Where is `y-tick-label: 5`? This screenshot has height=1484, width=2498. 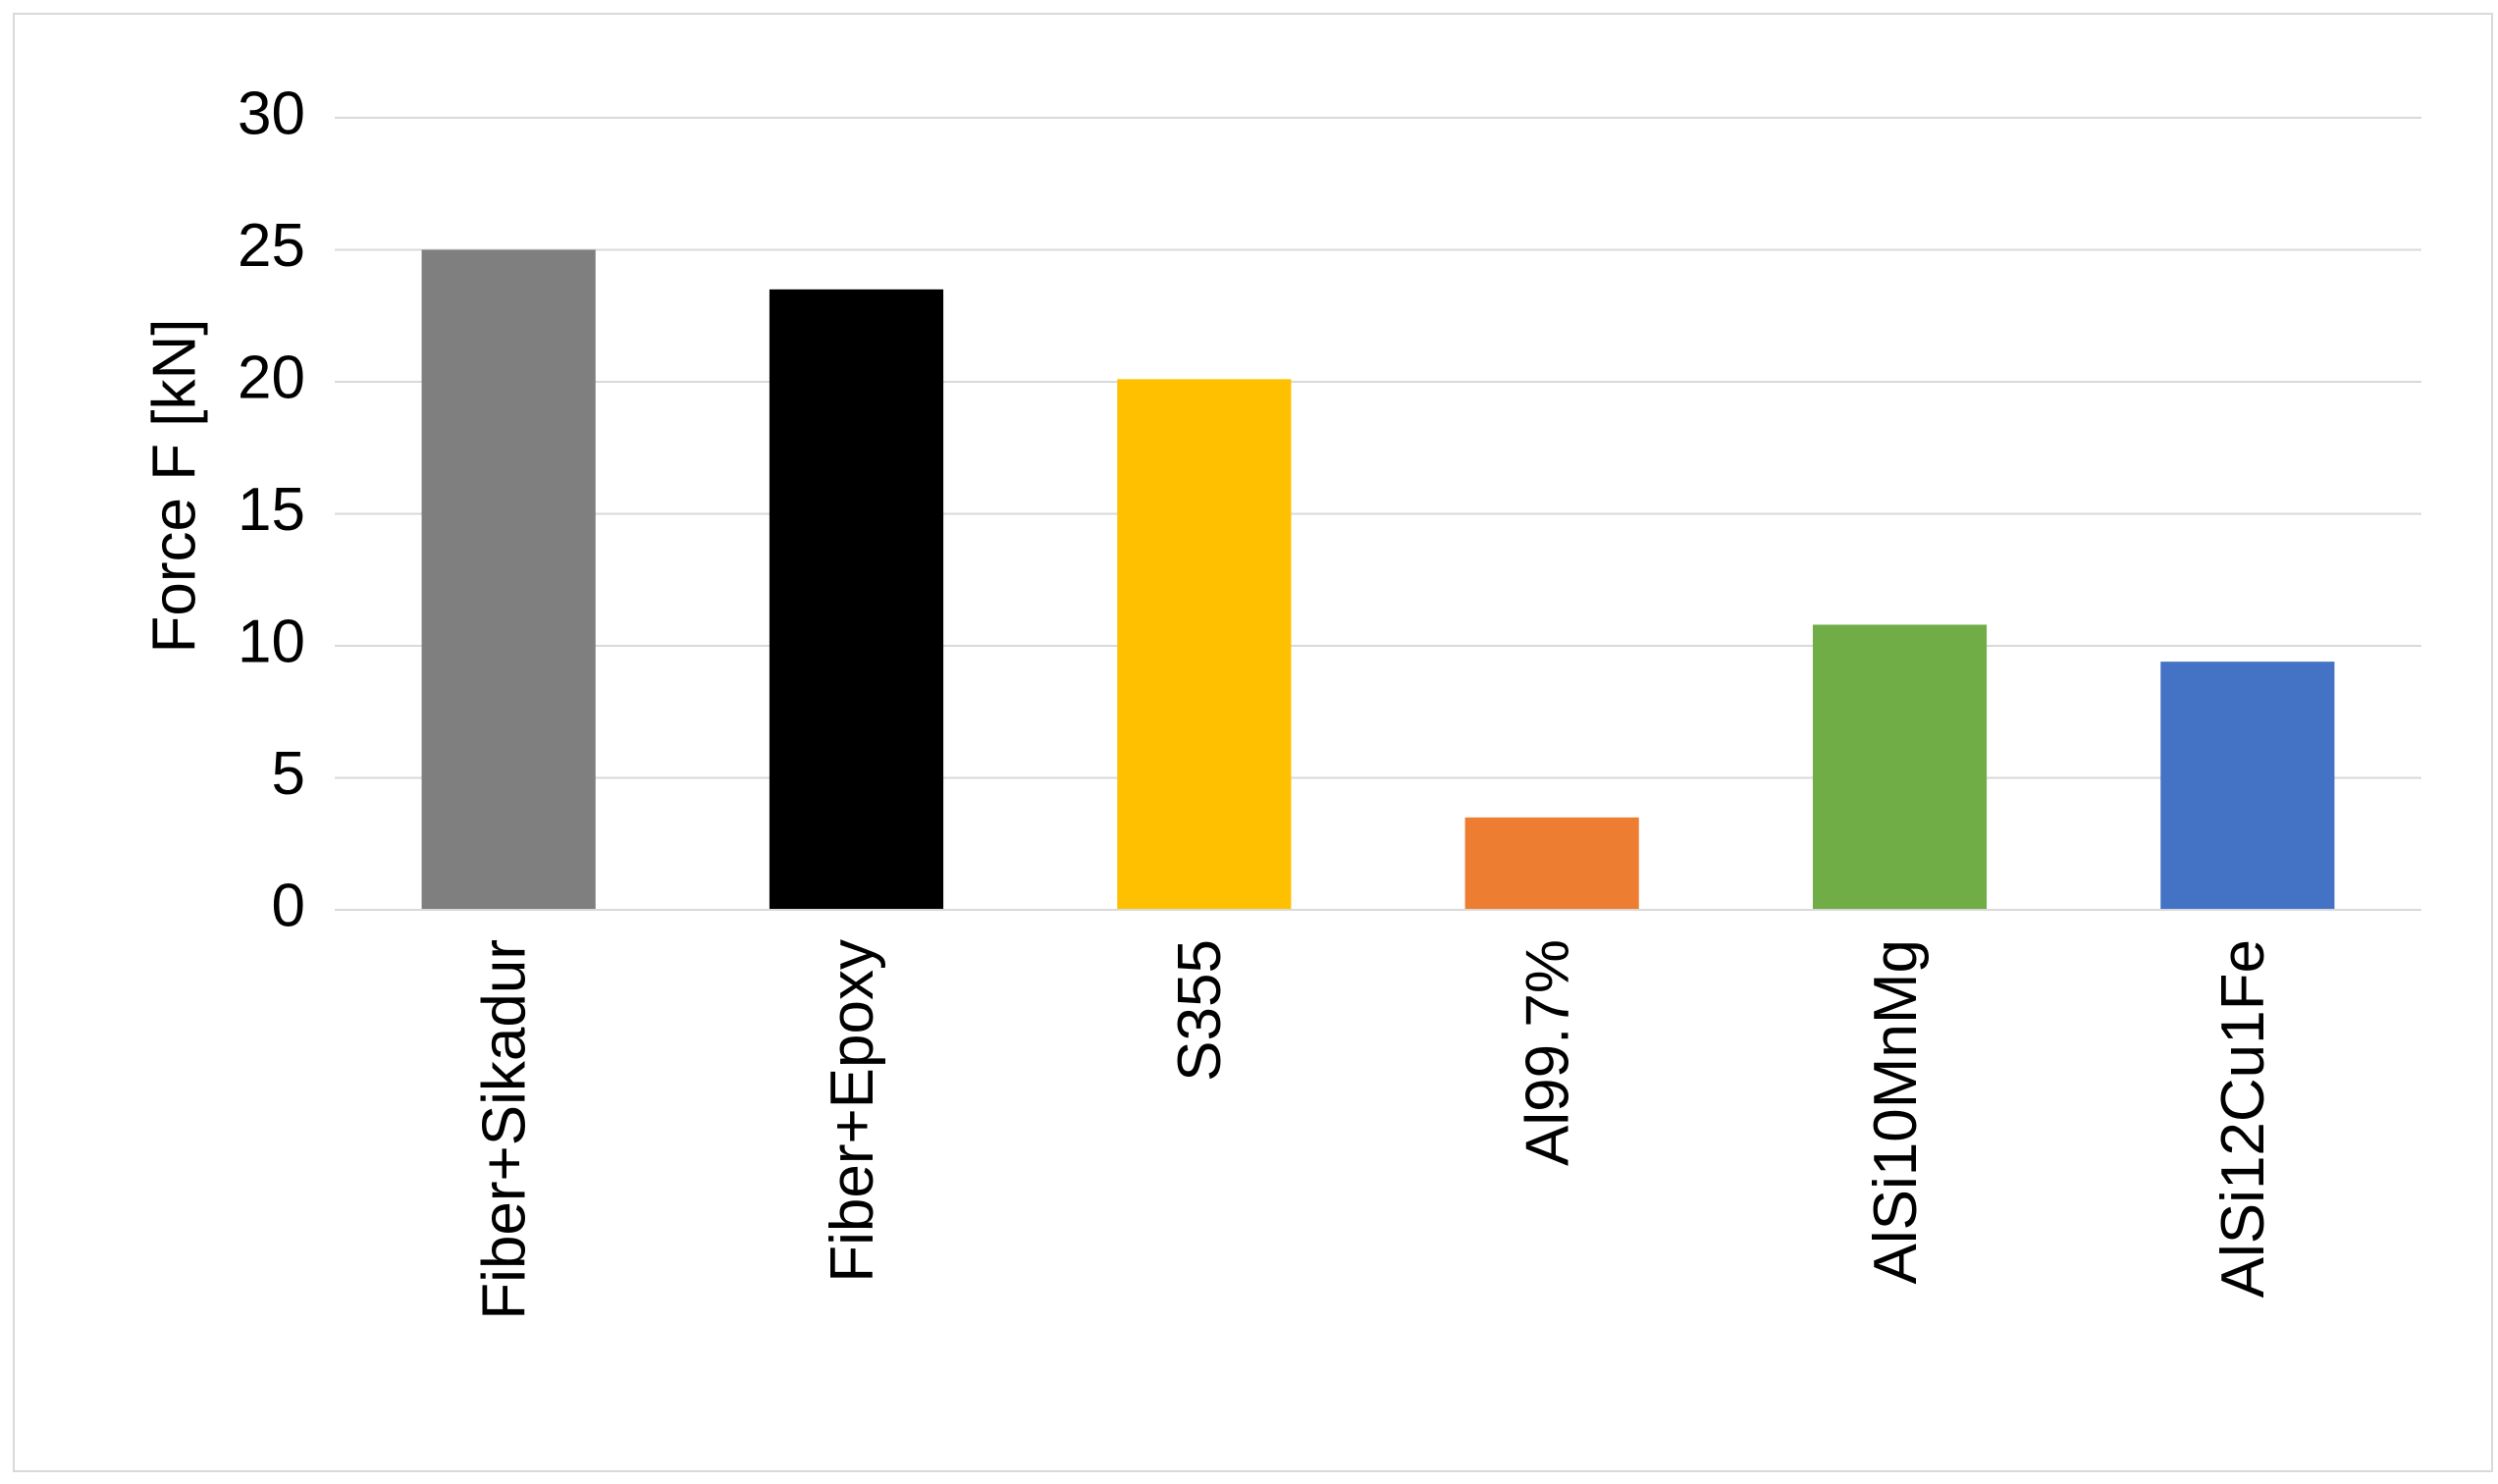 y-tick-label: 5 is located at coordinates (288, 774).